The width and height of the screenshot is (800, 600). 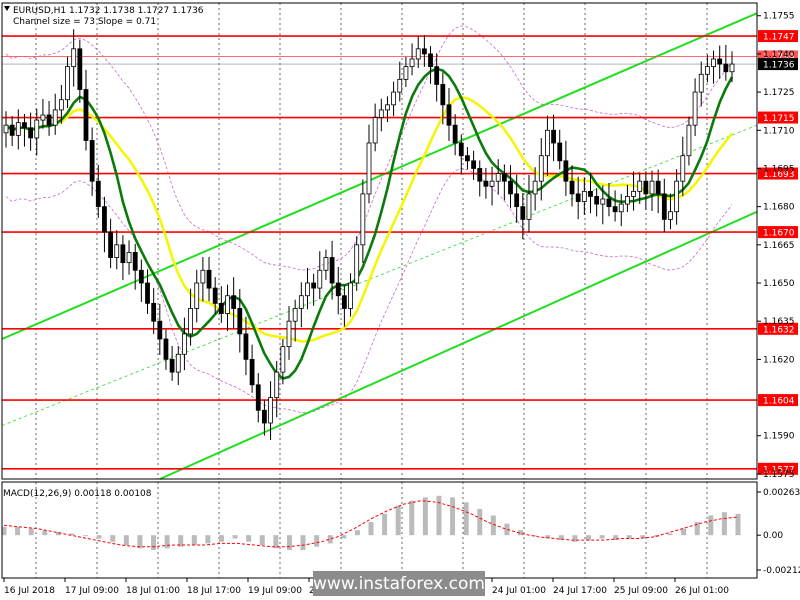 What do you see at coordinates (214, 591) in the screenshot?
I see `time-label: 18 Jul 17:00` at bounding box center [214, 591].